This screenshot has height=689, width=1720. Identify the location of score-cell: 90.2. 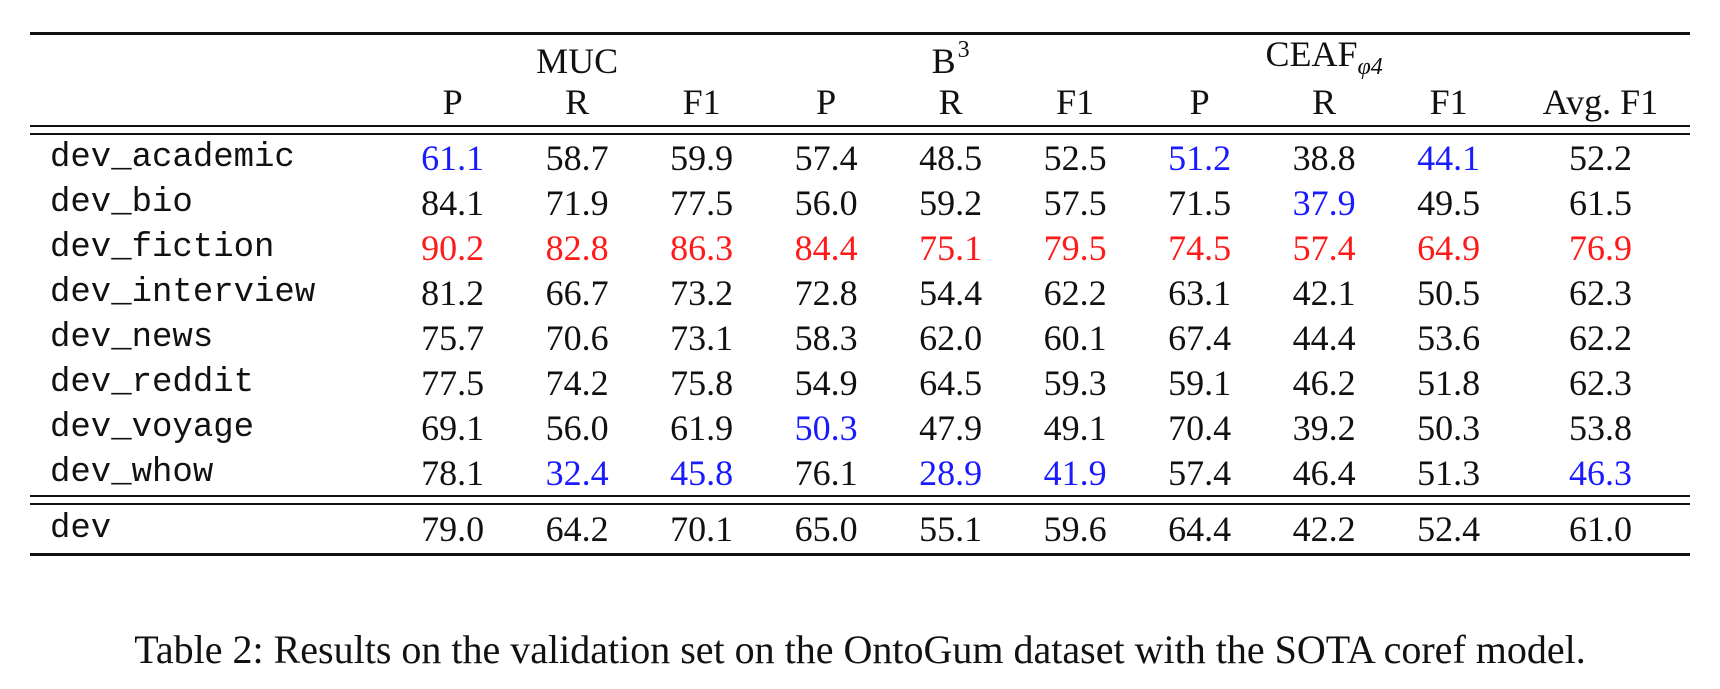
(453, 247).